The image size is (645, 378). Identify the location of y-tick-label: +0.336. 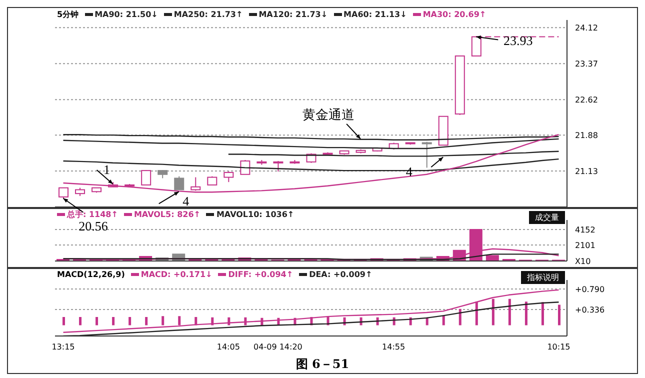
(590, 309).